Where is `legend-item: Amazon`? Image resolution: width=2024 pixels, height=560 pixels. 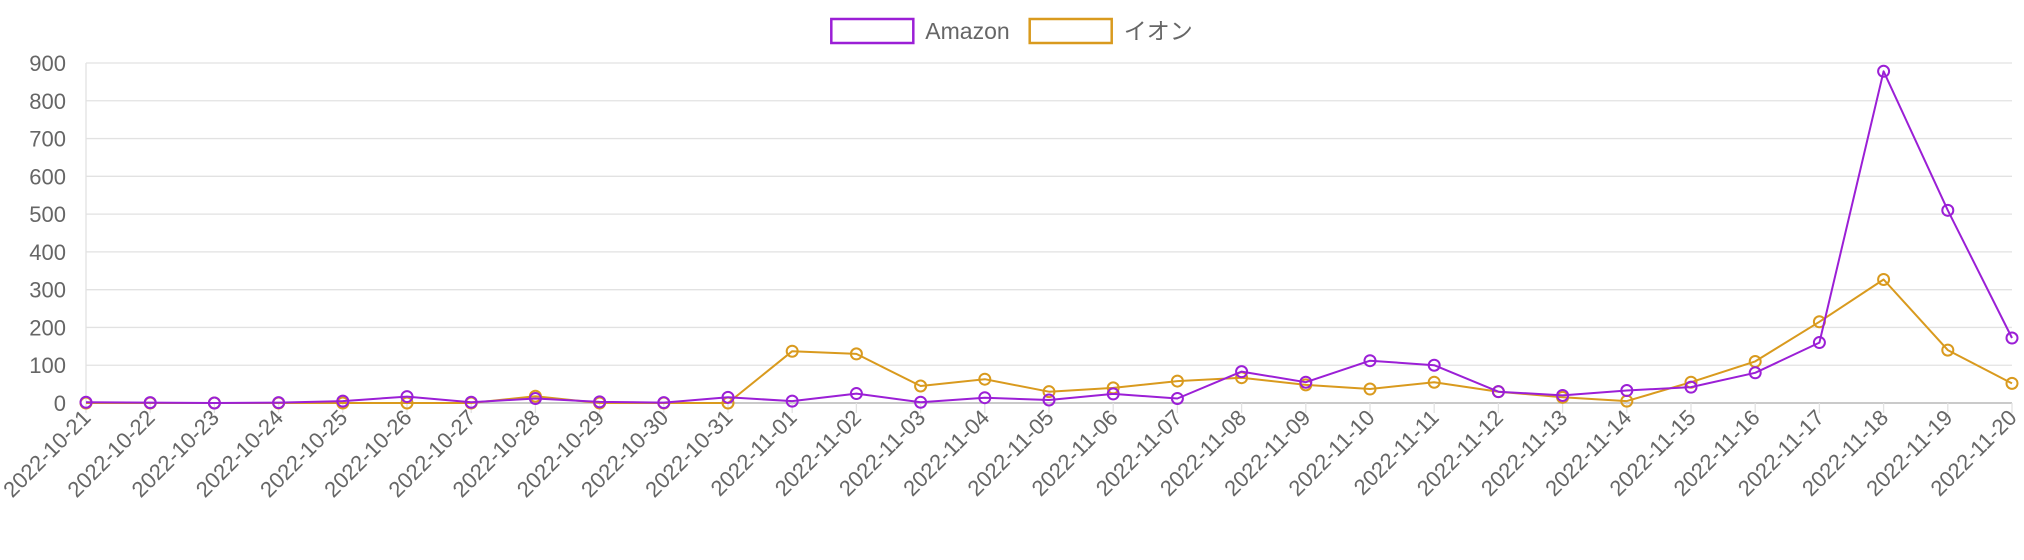 legend-item: Amazon is located at coordinates (920, 31).